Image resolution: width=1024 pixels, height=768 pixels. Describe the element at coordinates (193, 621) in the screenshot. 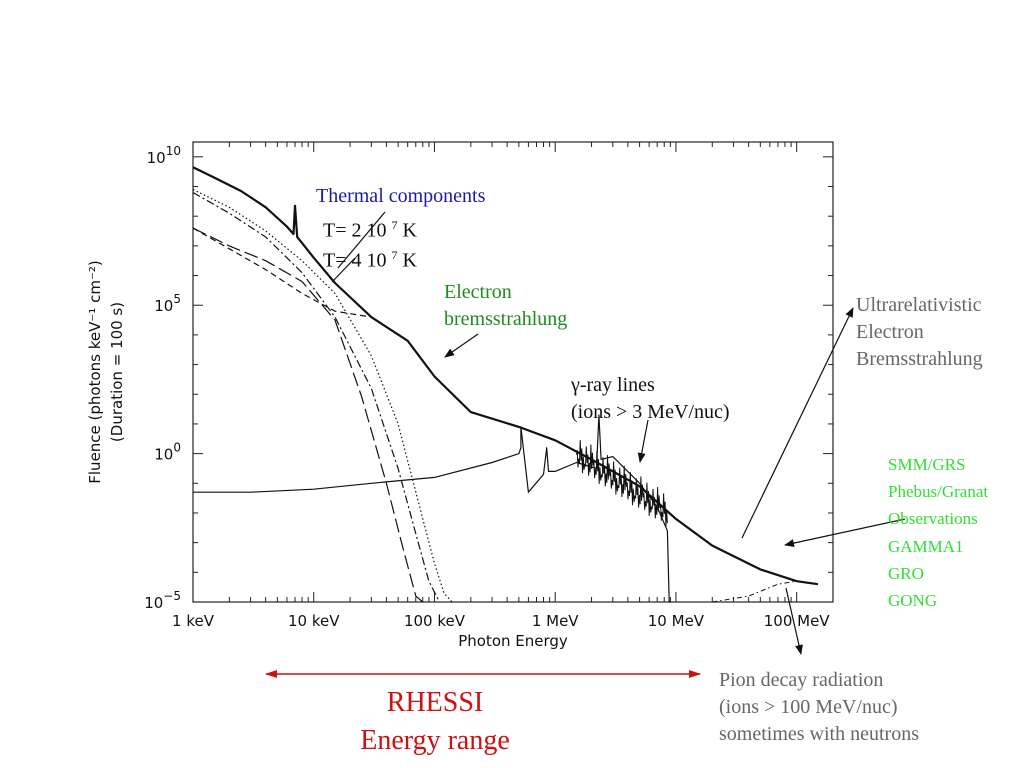

I see `x-tick-label: 1 keV` at that location.